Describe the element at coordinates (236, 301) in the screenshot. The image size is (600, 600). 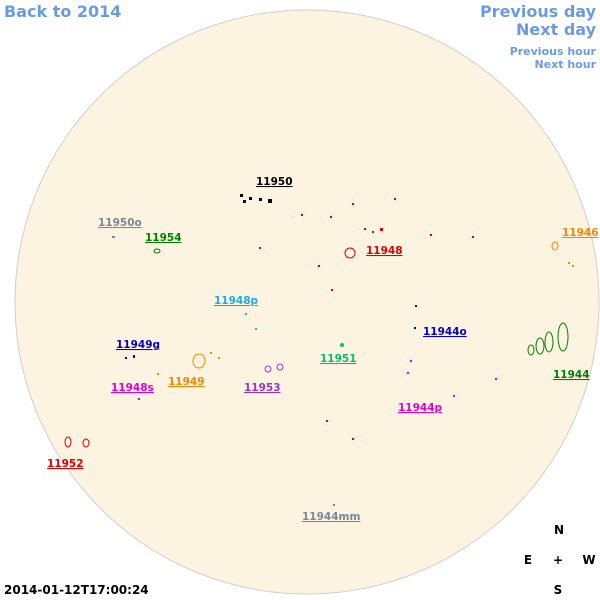
I see `region-label: 11948p` at that location.